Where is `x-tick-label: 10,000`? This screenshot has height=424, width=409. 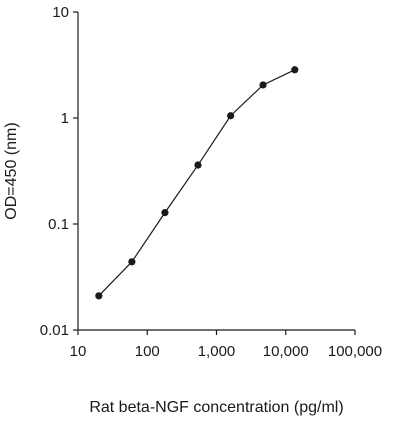
x-tick-label: 10,000 is located at coordinates (286, 351).